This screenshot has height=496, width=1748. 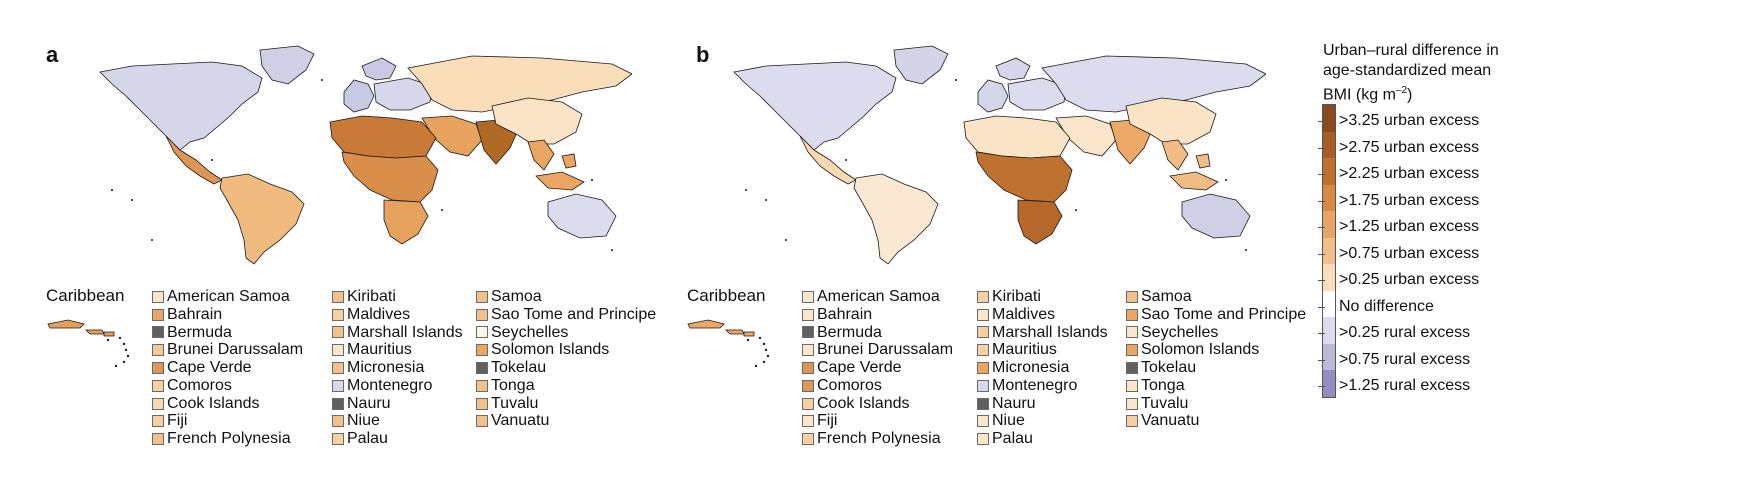 What do you see at coordinates (1024, 314) in the screenshot?
I see `country-name: Maldives` at bounding box center [1024, 314].